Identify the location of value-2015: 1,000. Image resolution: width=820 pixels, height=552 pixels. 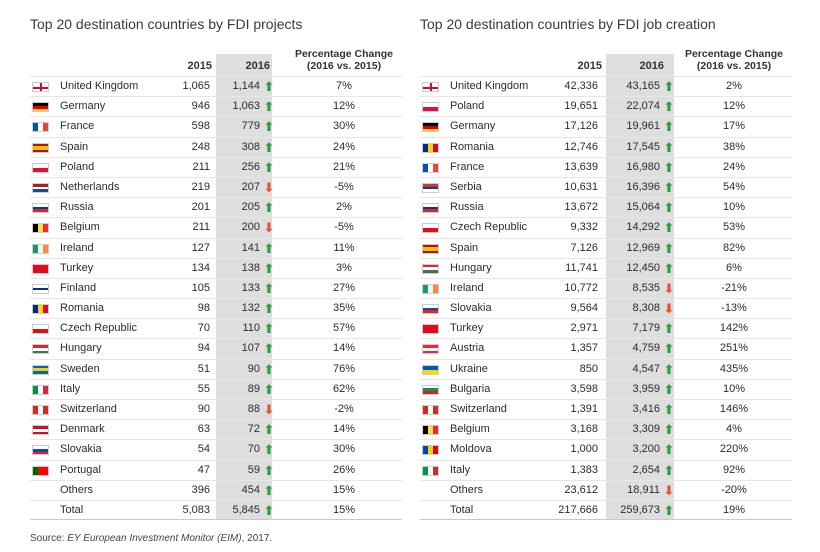
(584, 449).